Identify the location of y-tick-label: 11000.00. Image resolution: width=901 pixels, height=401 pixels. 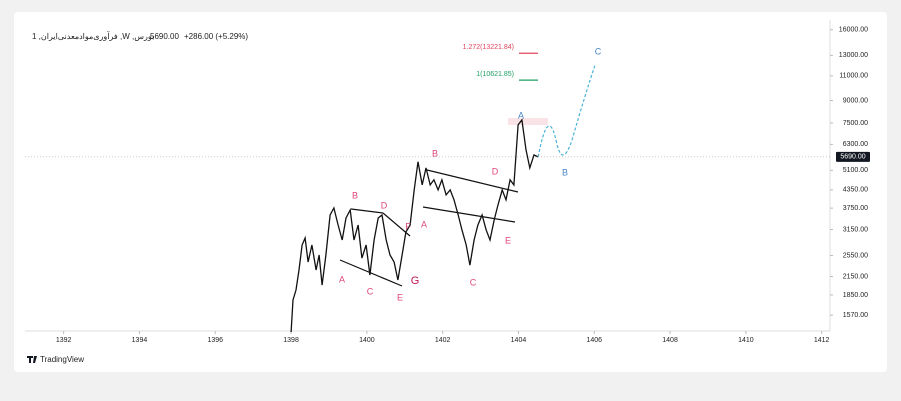
(853, 76).